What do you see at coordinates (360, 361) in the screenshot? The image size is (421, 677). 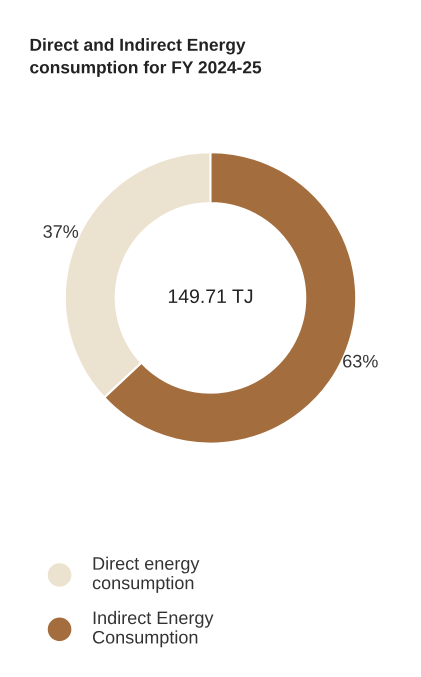 I see `data-label: 63%` at bounding box center [360, 361].